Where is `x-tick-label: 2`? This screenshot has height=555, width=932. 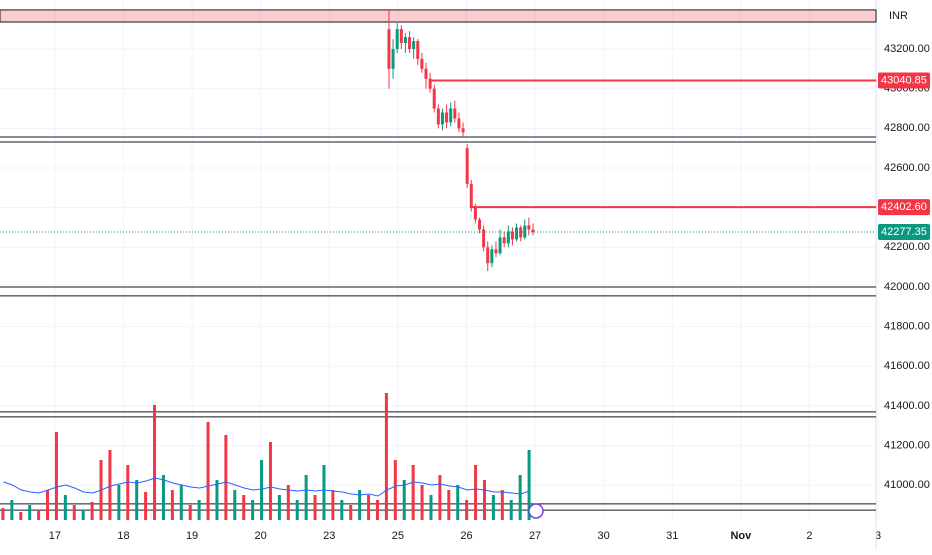 x-tick-label: 2 is located at coordinates (809, 536).